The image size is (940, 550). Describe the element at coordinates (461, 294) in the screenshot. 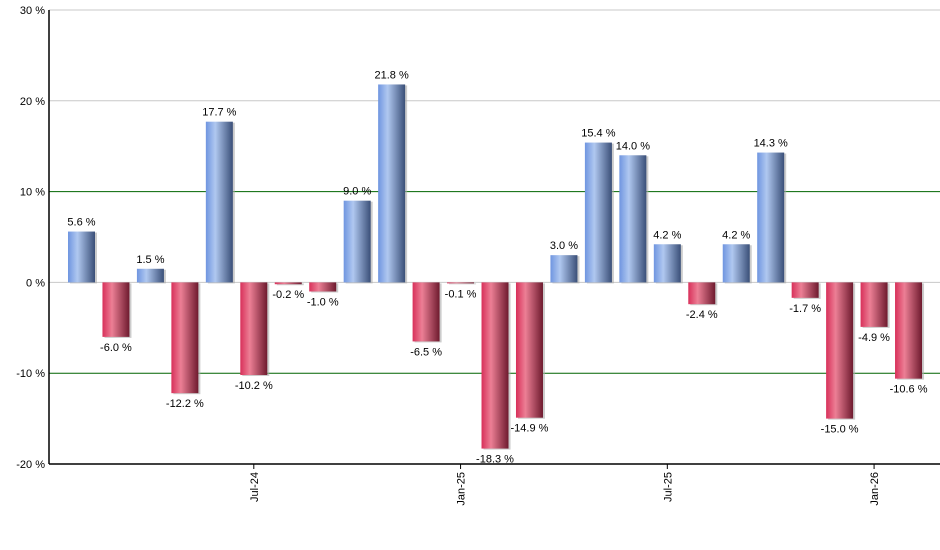

I see `data-label: -0.1 %` at that location.